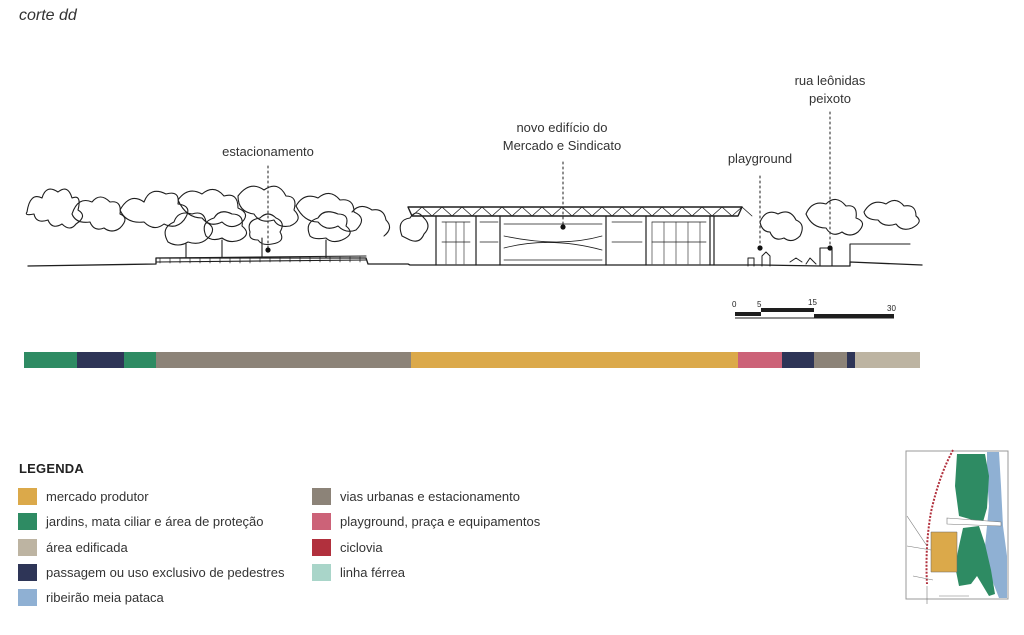 The width and height of the screenshot is (1024, 635). Describe the element at coordinates (48, 15) in the screenshot. I see `section-title: corte dd` at that location.